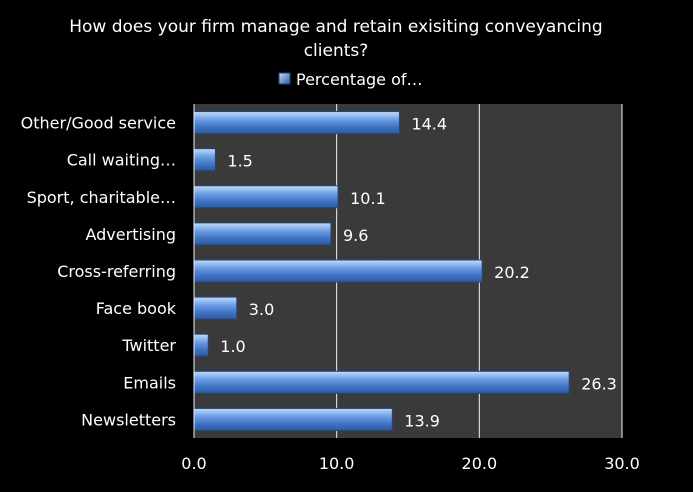  What do you see at coordinates (128, 419) in the screenshot?
I see `category-label: Newsletters` at bounding box center [128, 419].